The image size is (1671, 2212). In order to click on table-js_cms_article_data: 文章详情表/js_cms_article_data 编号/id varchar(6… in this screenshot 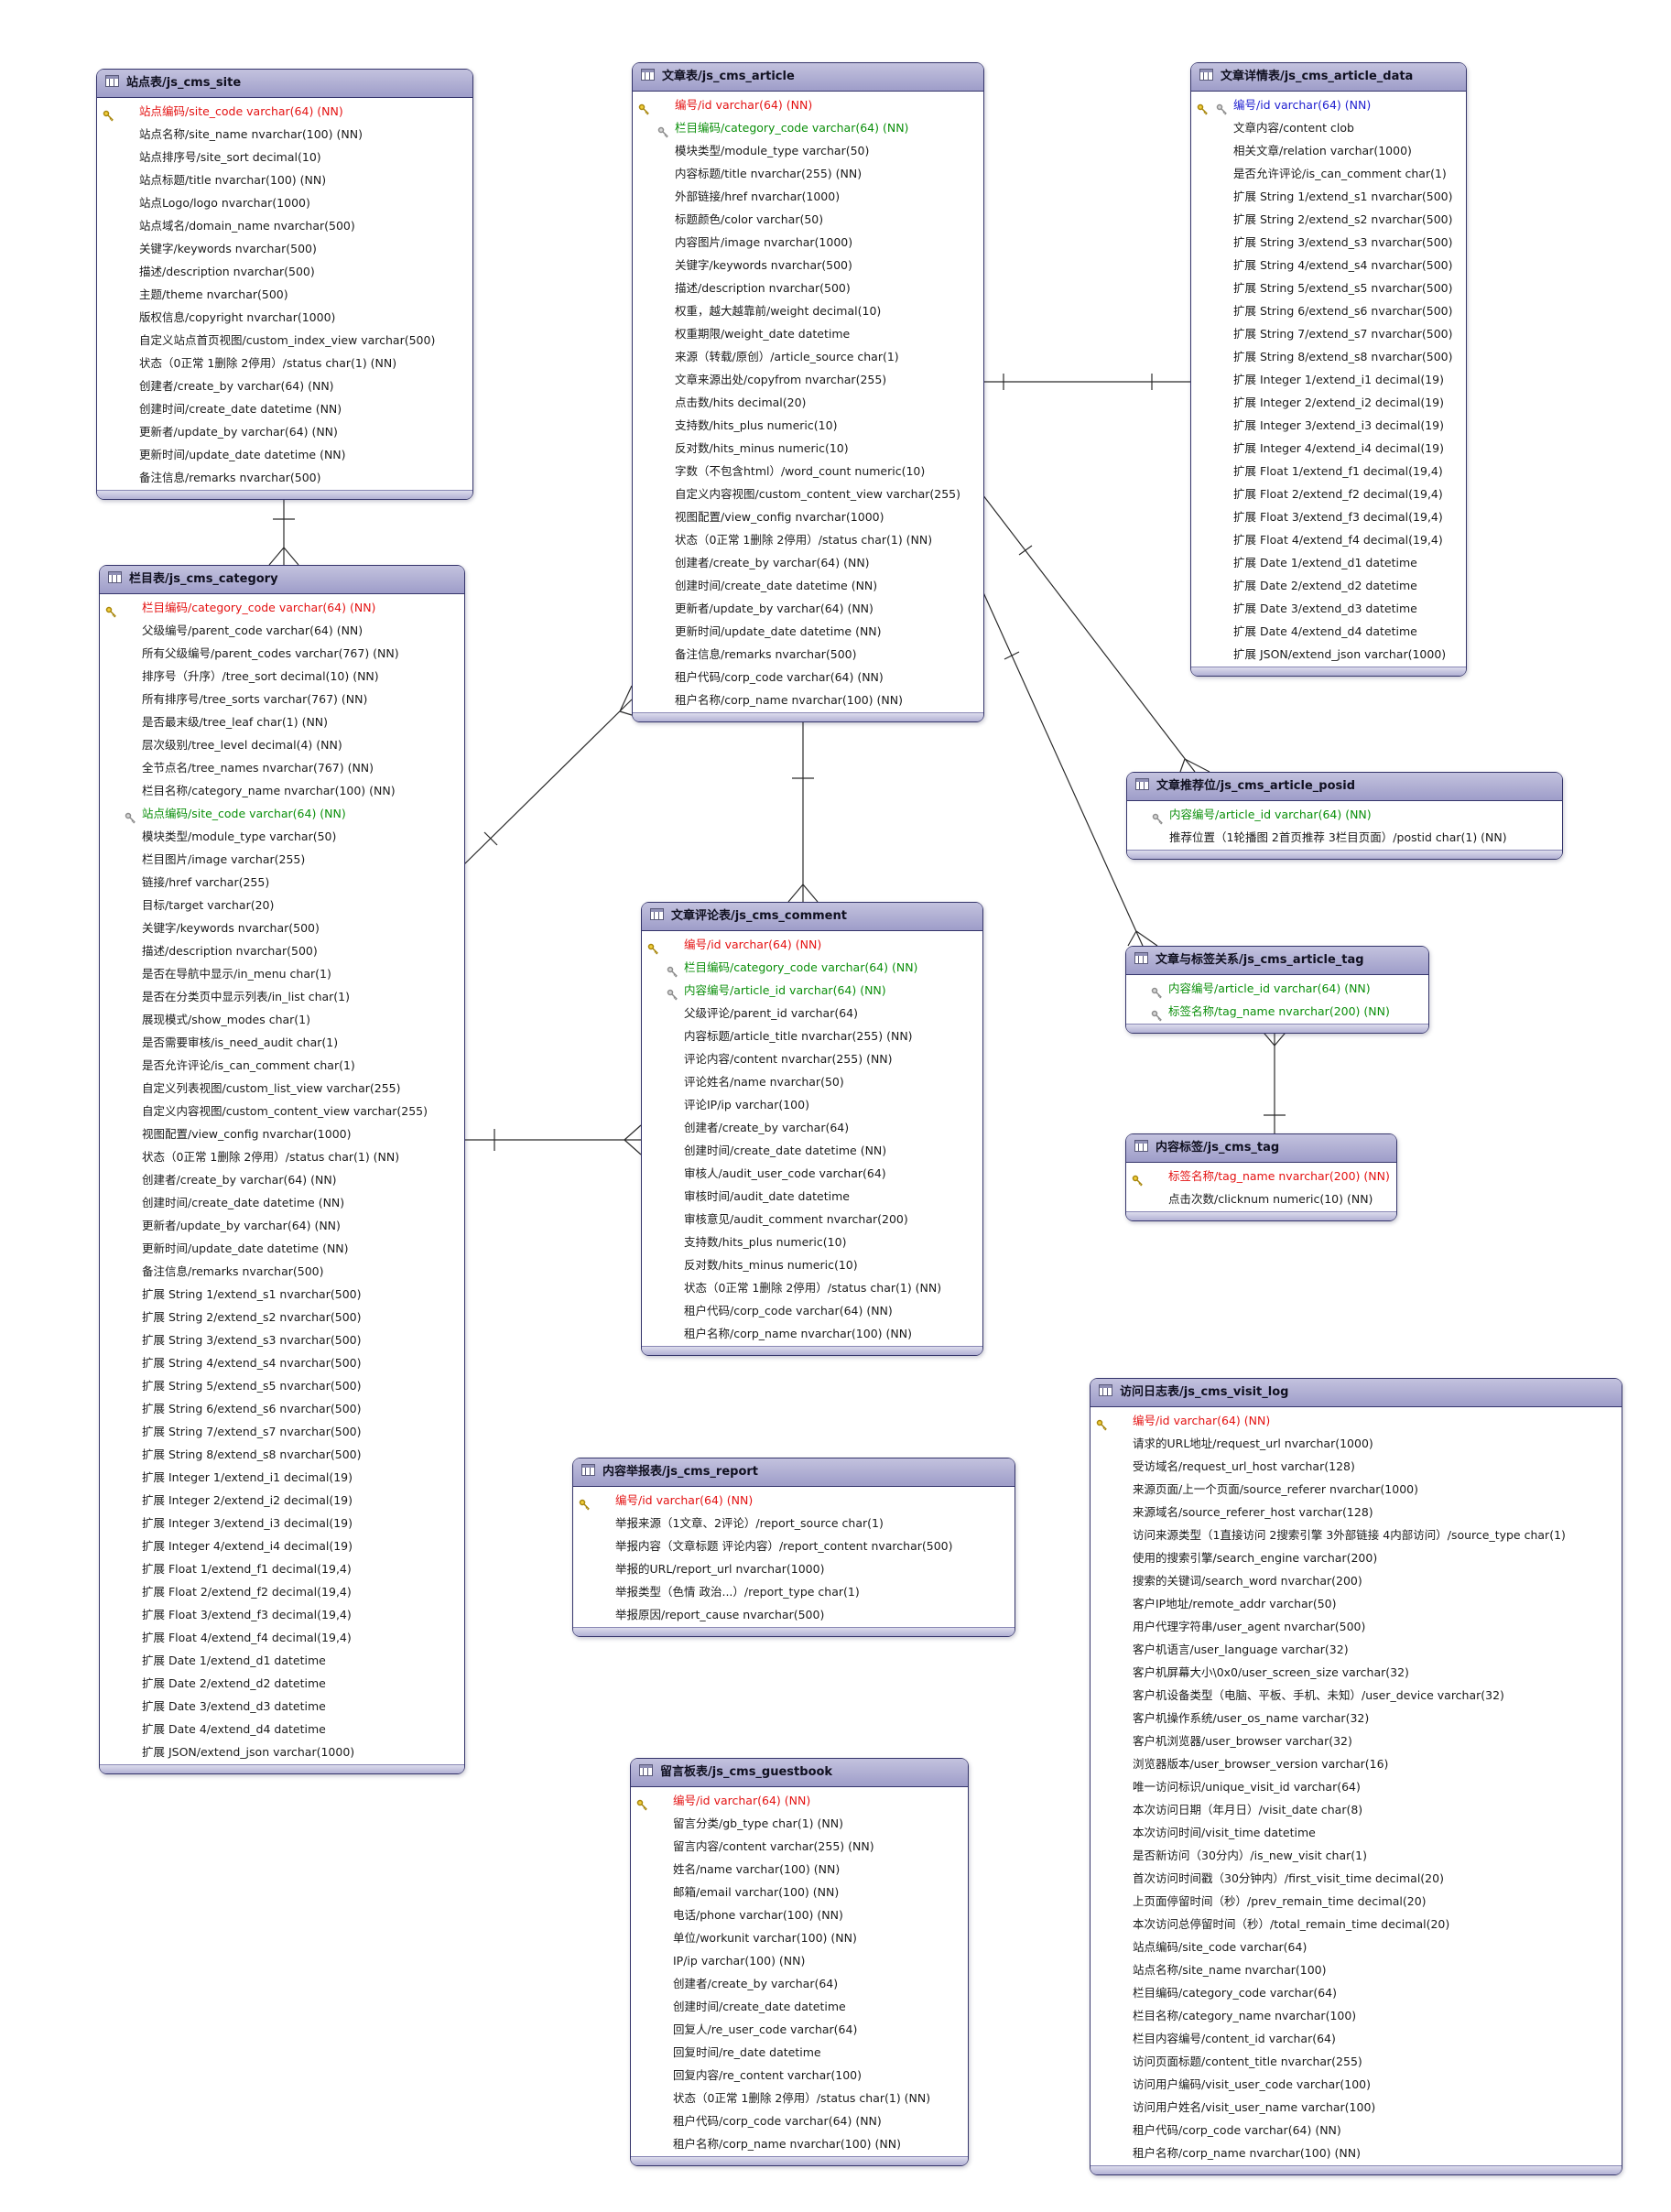, I will do `click(1328, 369)`.